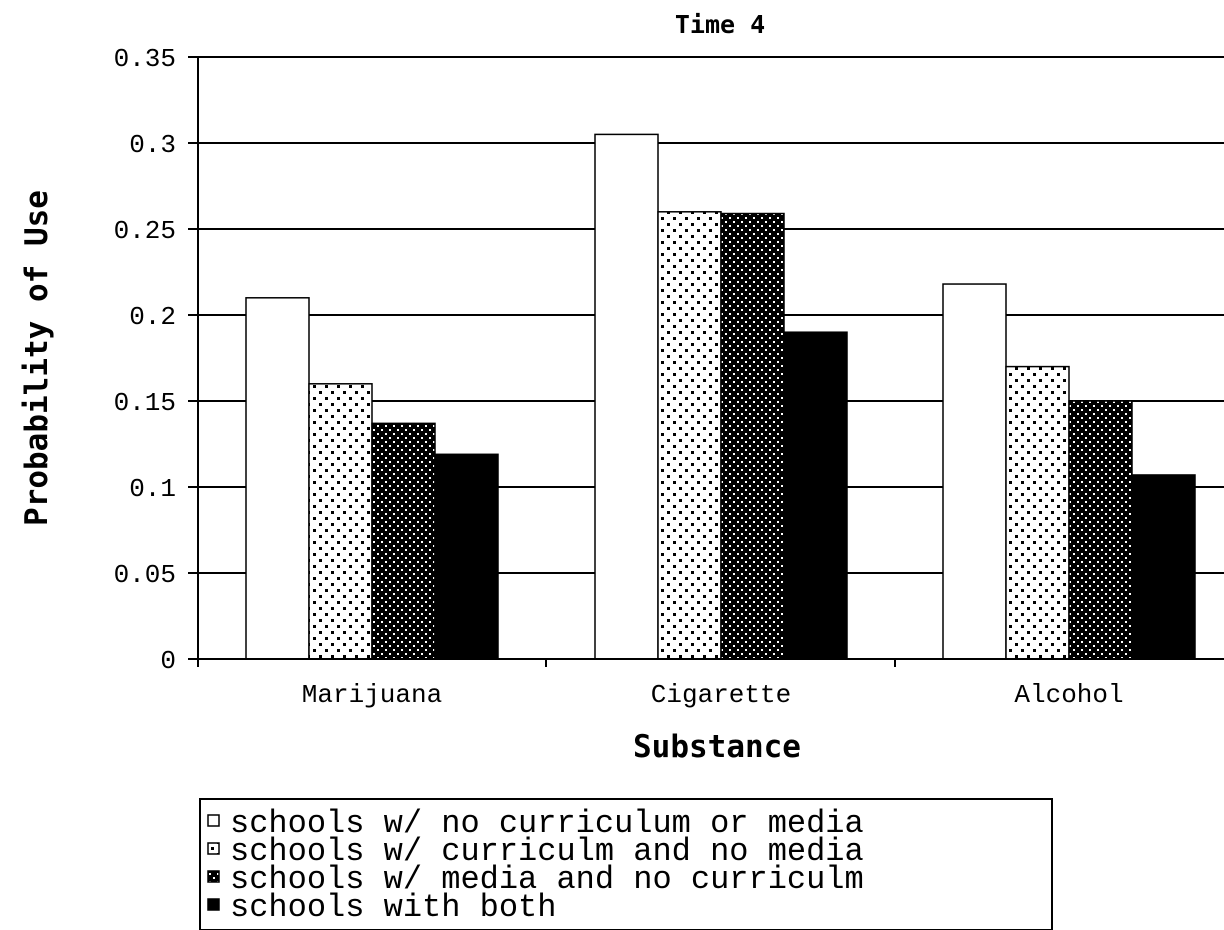 The height and width of the screenshot is (930, 1224). What do you see at coordinates (721, 695) in the screenshot?
I see `x-tick-label: Cigarette` at bounding box center [721, 695].